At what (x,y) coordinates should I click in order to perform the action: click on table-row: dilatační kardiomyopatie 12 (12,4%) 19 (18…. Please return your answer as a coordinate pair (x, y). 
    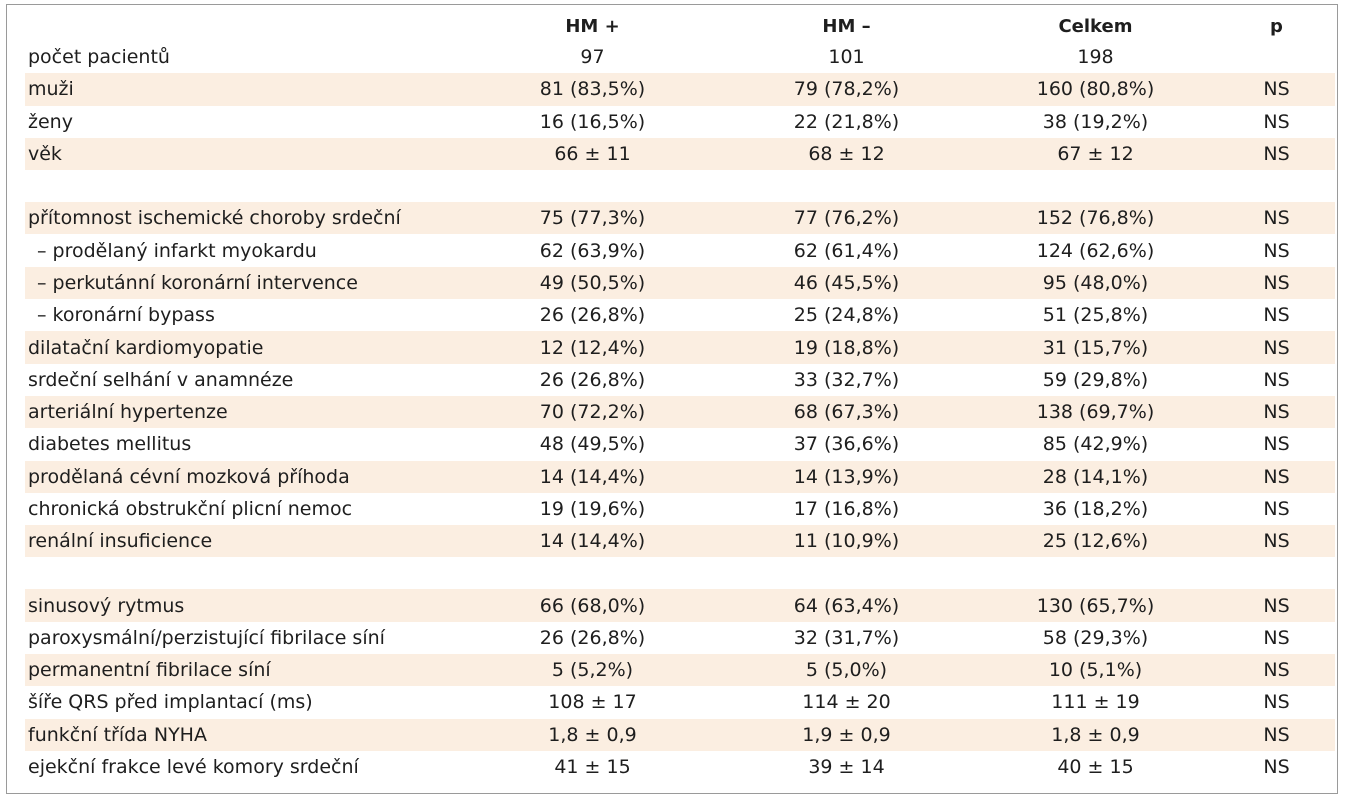
    Looking at the image, I should click on (680, 347).